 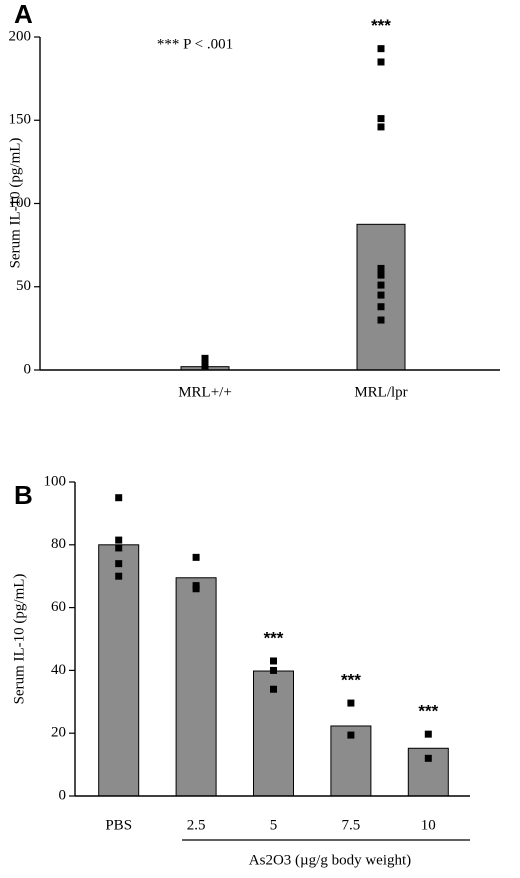 What do you see at coordinates (118, 825) in the screenshot?
I see `x-tick-label: PBS` at bounding box center [118, 825].